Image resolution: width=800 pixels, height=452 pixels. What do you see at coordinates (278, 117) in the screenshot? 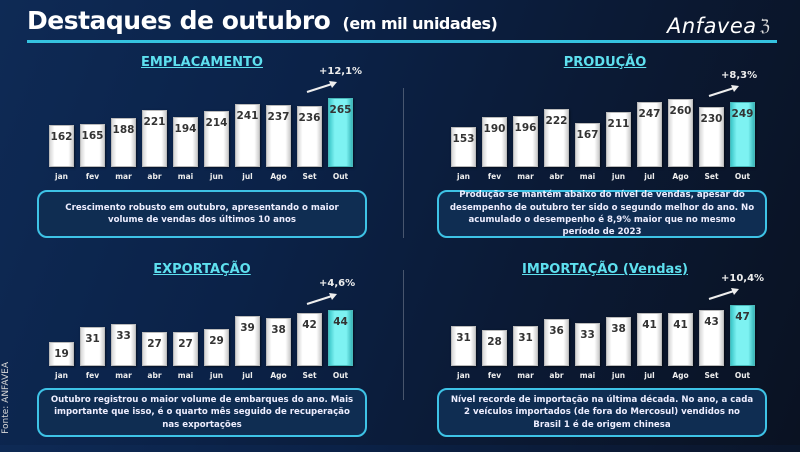
I see `data-label: 237` at bounding box center [278, 117].